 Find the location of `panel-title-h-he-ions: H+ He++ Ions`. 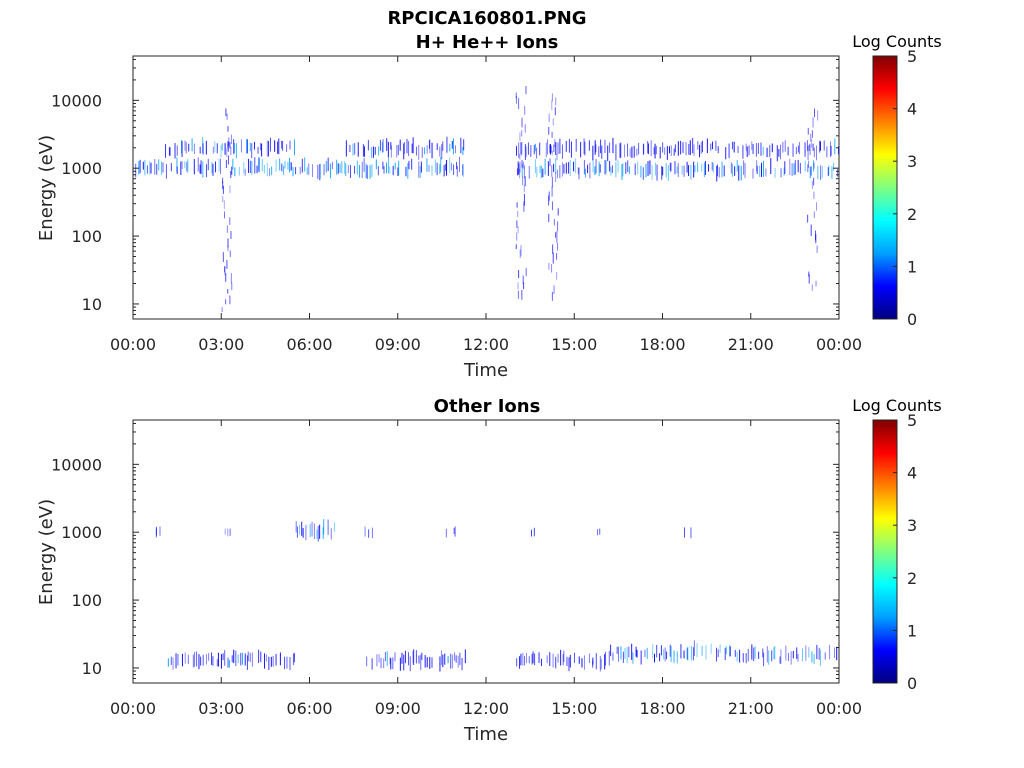

panel-title-h-he-ions: H+ He++ Ions is located at coordinates (487, 42).